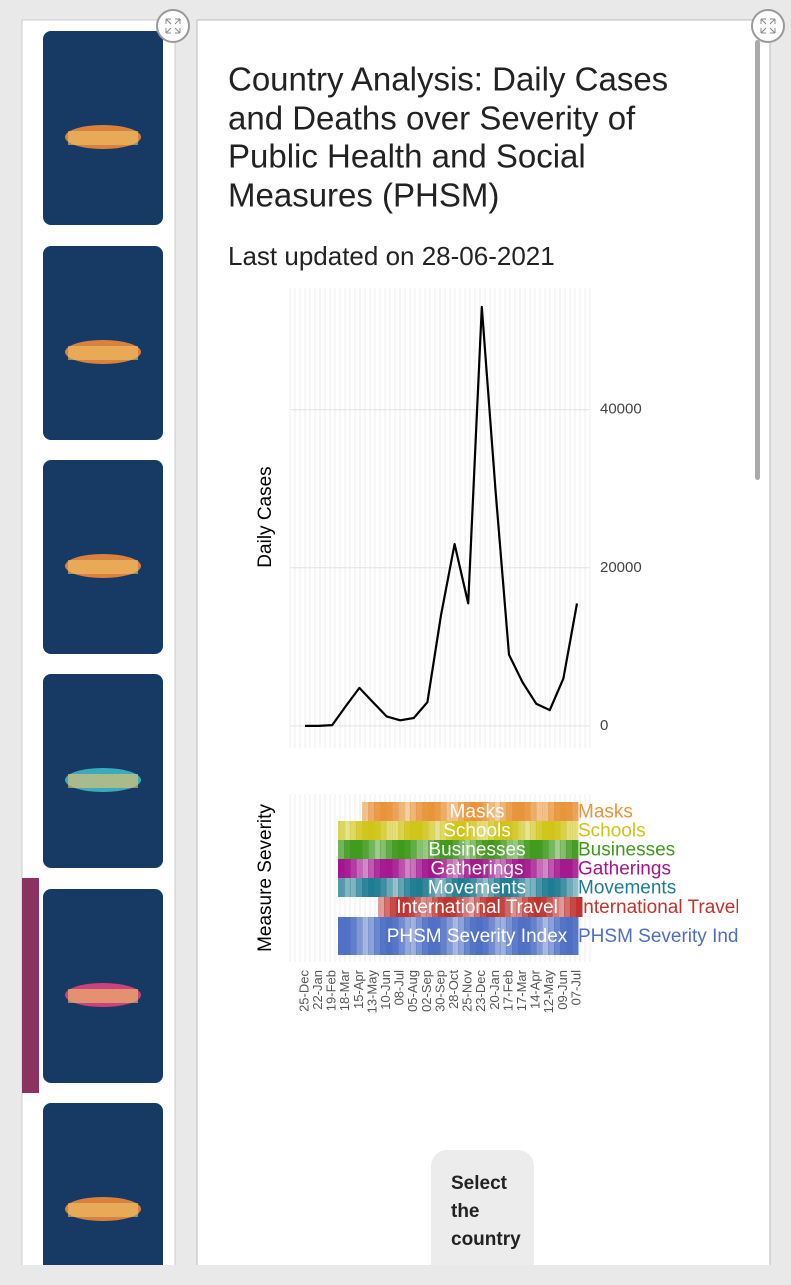  I want to click on y-tick-label: 40000, so click(621, 409).